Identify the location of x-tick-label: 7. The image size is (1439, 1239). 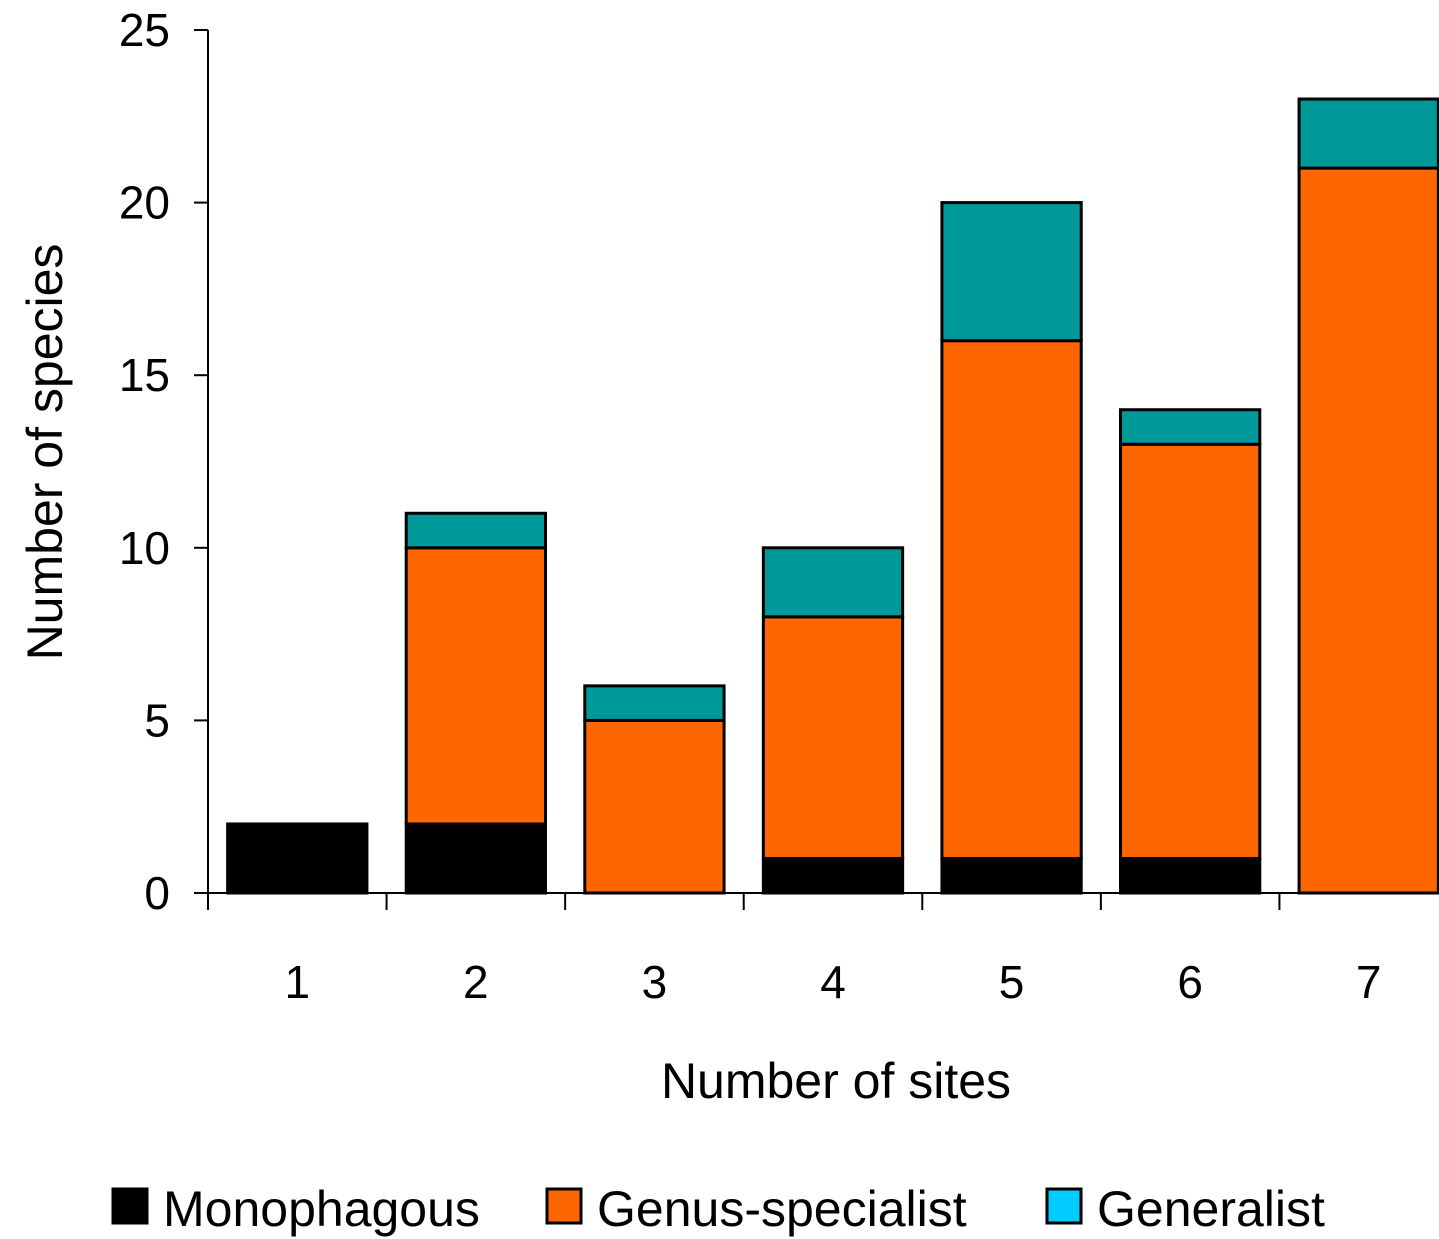
(1369, 982).